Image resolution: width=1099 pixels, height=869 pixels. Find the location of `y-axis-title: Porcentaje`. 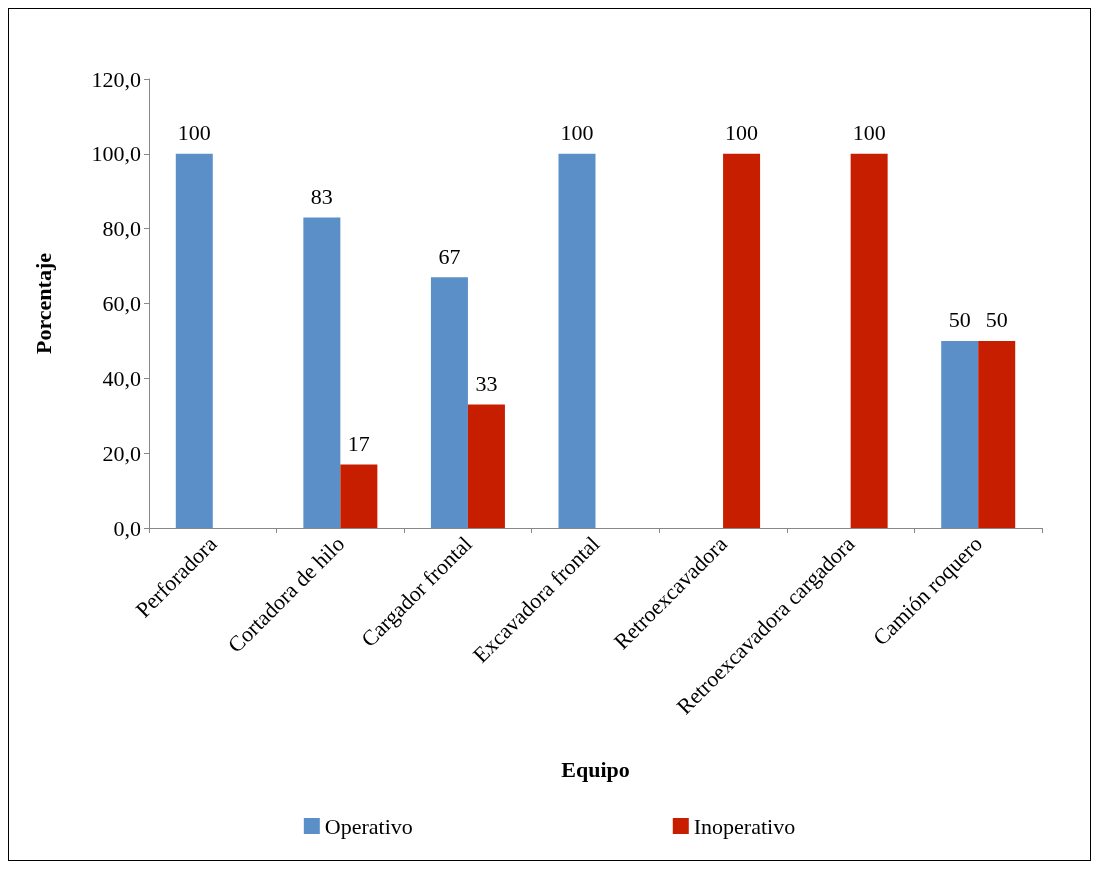

y-axis-title: Porcentaje is located at coordinates (43, 303).